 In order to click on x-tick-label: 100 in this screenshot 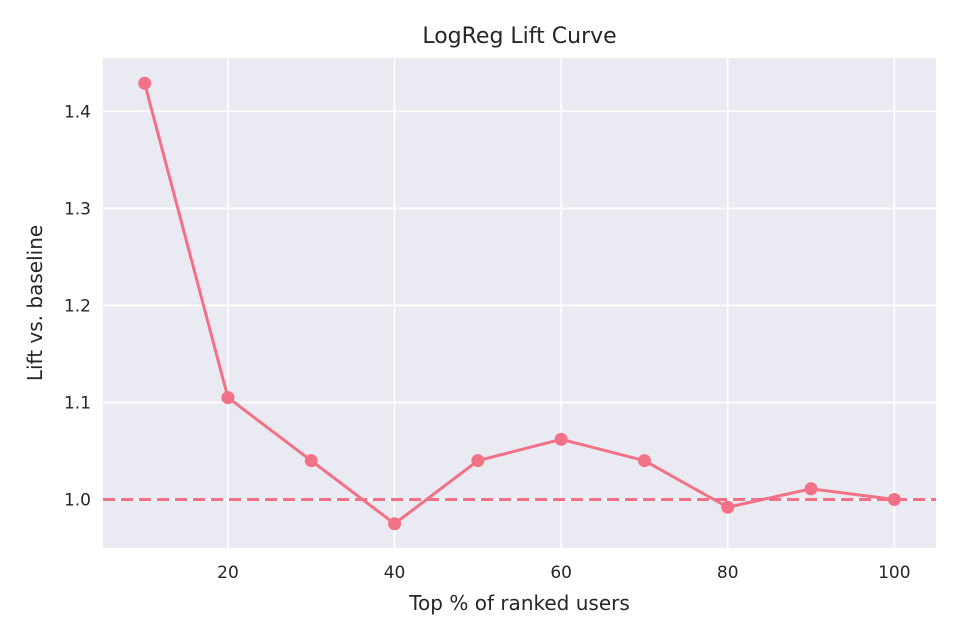, I will do `click(894, 573)`.